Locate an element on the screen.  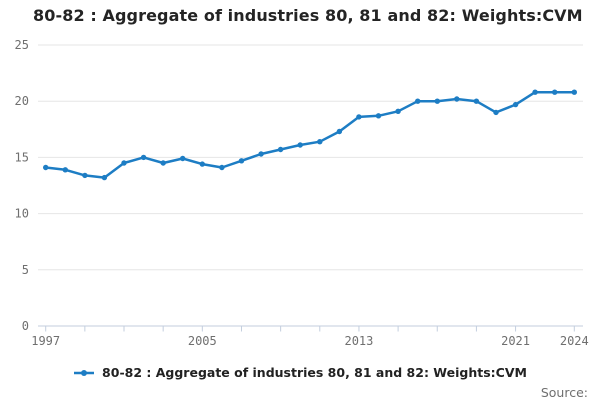
y-axis-label-25: 25 is located at coordinates (22, 45).